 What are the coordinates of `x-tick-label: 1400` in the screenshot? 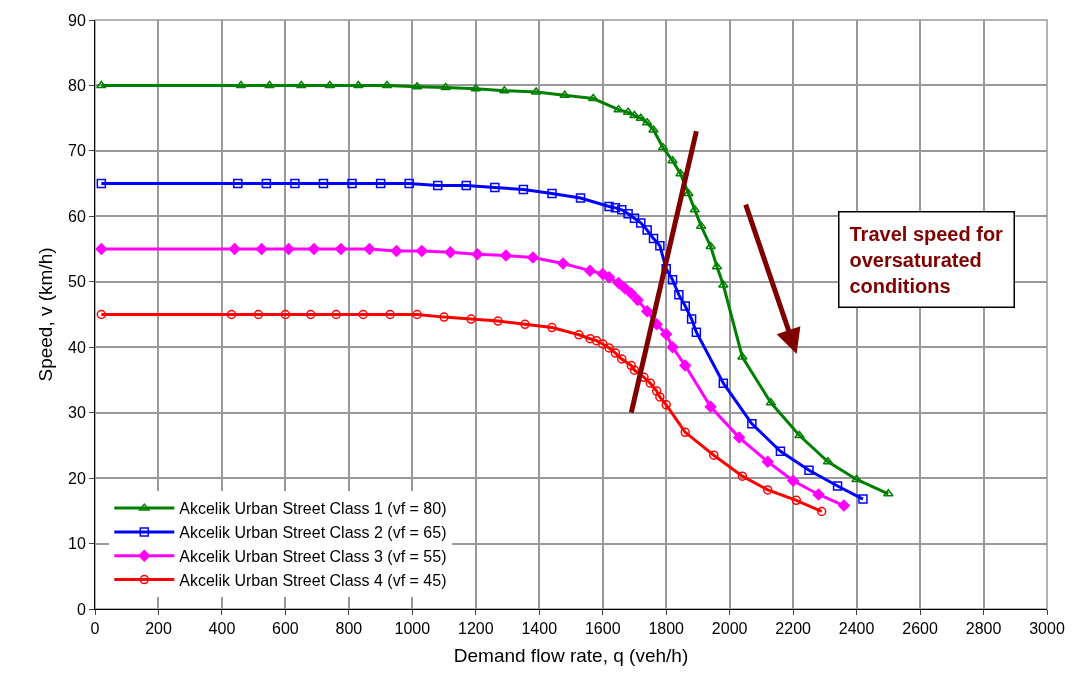 It's located at (539, 629).